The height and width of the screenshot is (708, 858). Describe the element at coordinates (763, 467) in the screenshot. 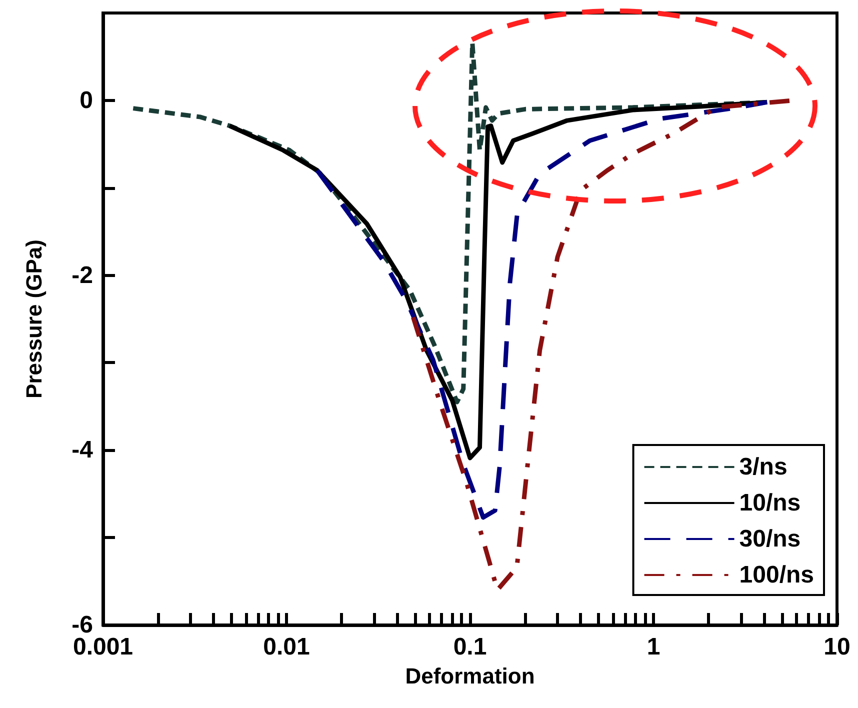

I see `legend-label: 3/ns` at that location.